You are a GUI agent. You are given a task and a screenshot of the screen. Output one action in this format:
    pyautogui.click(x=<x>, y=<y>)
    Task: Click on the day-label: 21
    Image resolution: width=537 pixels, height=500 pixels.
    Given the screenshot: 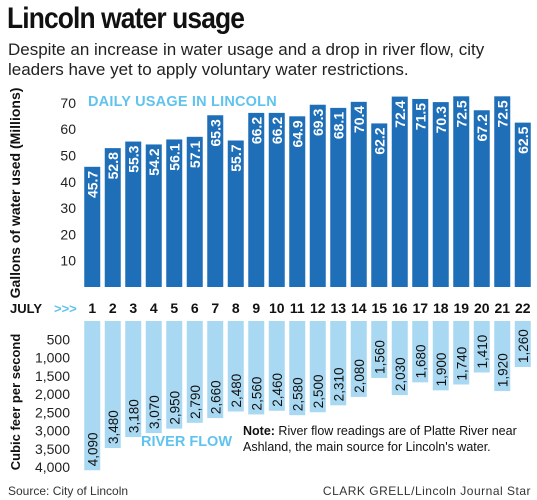 What is the action you would take?
    pyautogui.click(x=502, y=308)
    